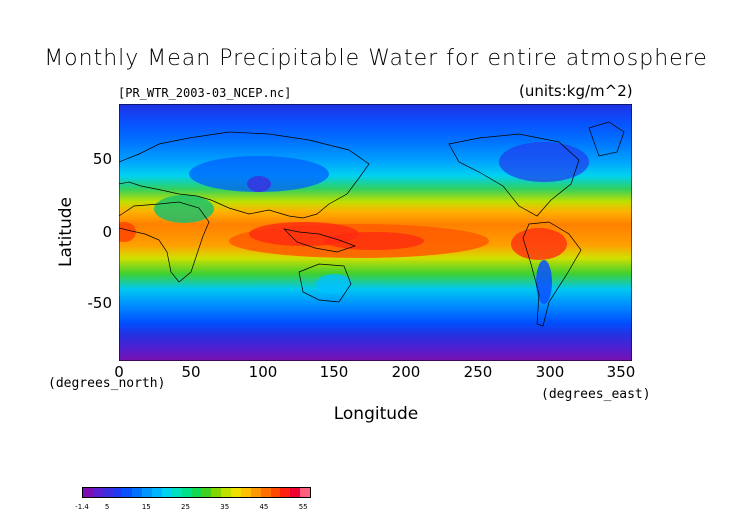  I want to click on ytick-50: 50, so click(102, 159).